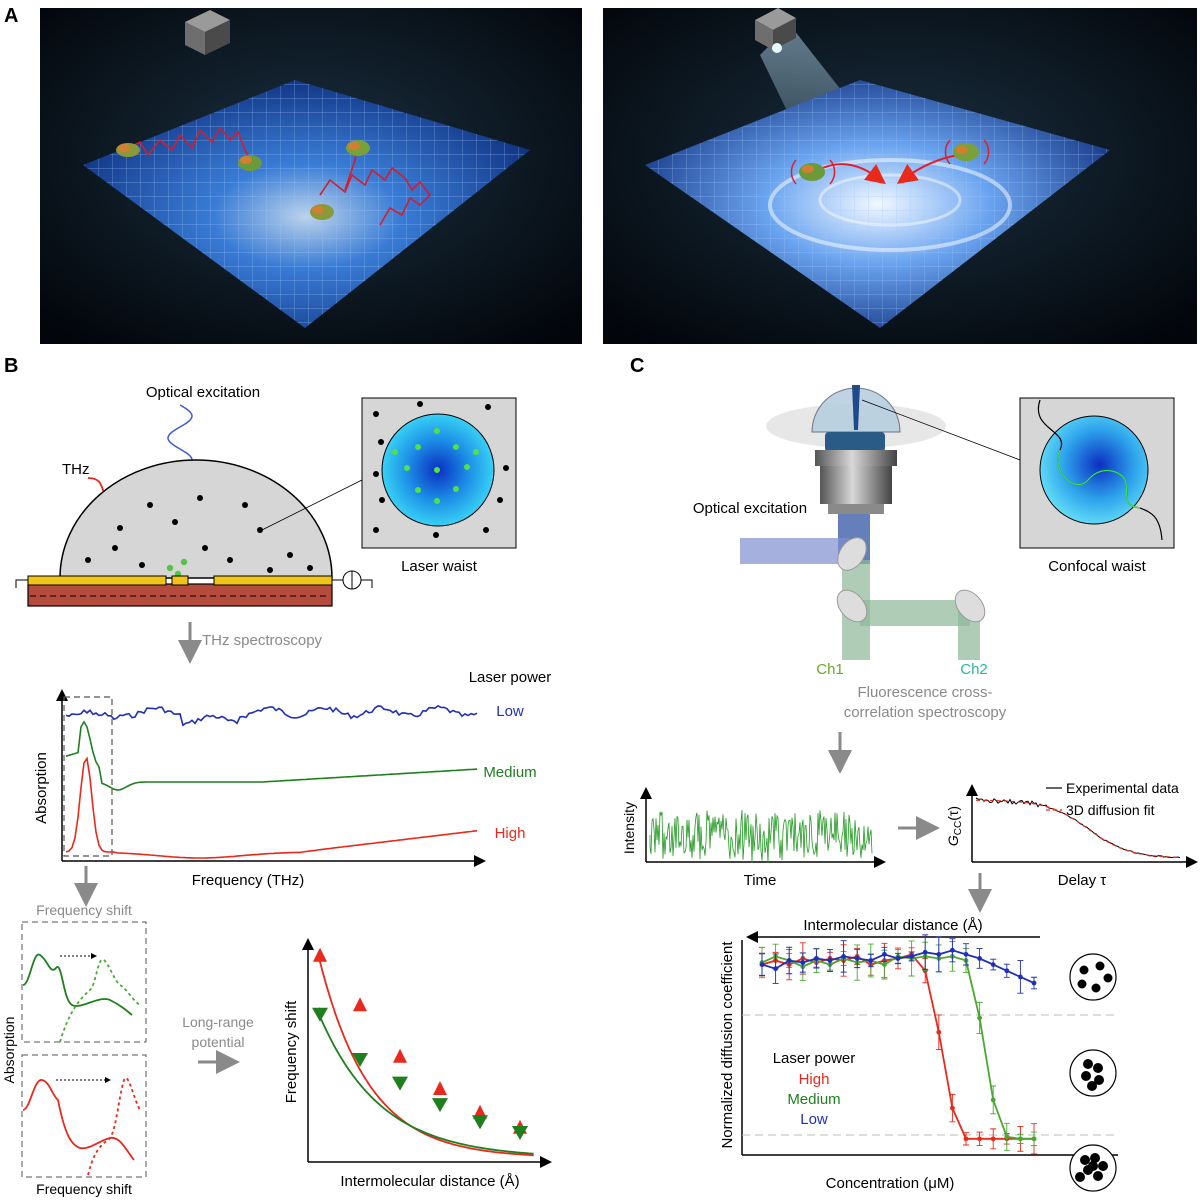 The width and height of the screenshot is (1200, 1200). I want to click on freq-shift-chart, so click(423, 1052).